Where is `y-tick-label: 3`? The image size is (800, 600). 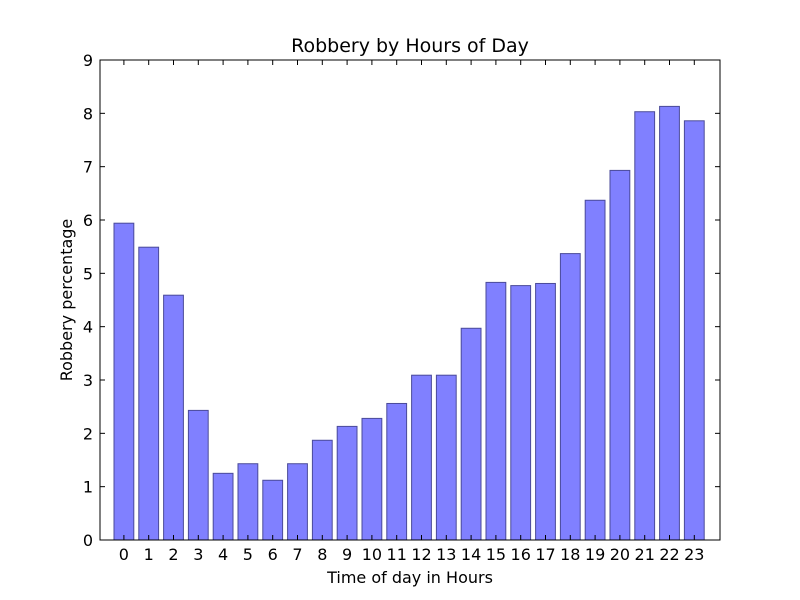
y-tick-label: 3 is located at coordinates (88, 380).